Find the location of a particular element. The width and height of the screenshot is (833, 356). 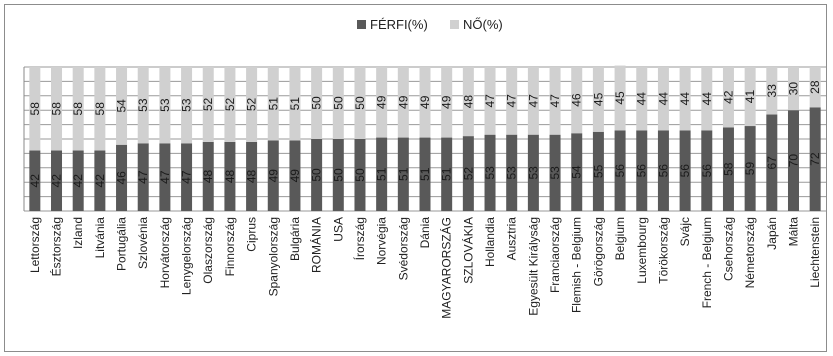

x-tick-label-22: Ausztria is located at coordinates (512, 239).